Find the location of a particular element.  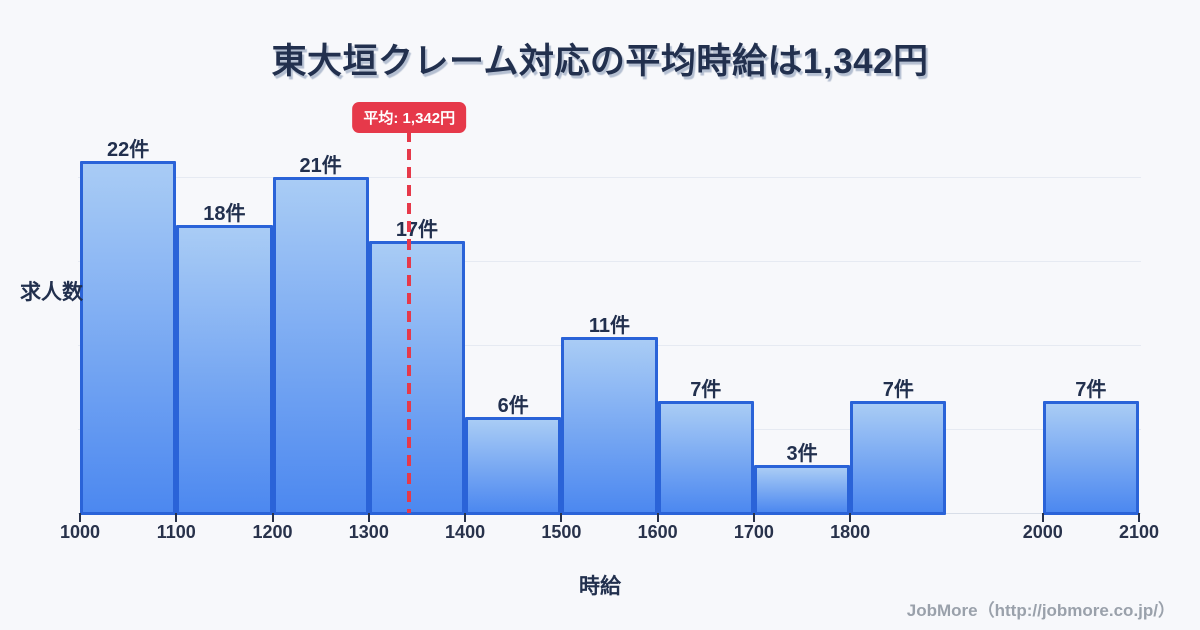

bar-value-label: 17件 is located at coordinates (417, 230).